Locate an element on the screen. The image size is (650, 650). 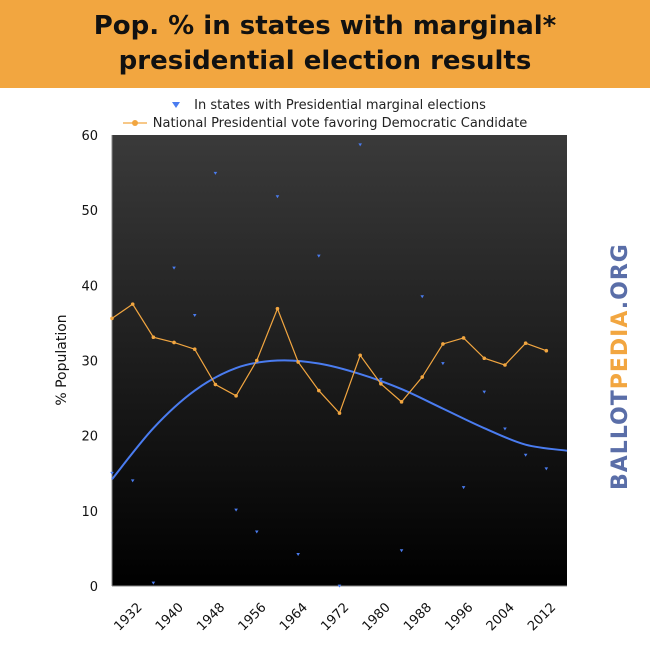
ballotpedia-watermark: BALLOTPEDIA.ORG is located at coordinates (620, 366).